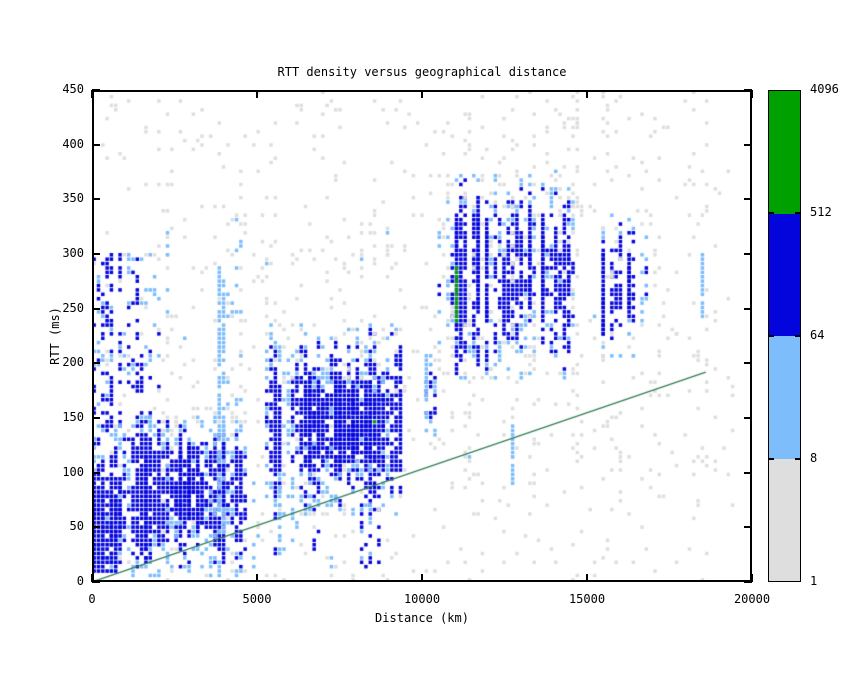 The width and height of the screenshot is (845, 673). Describe the element at coordinates (73, 143) in the screenshot. I see `y-tick-label: 400` at that location.